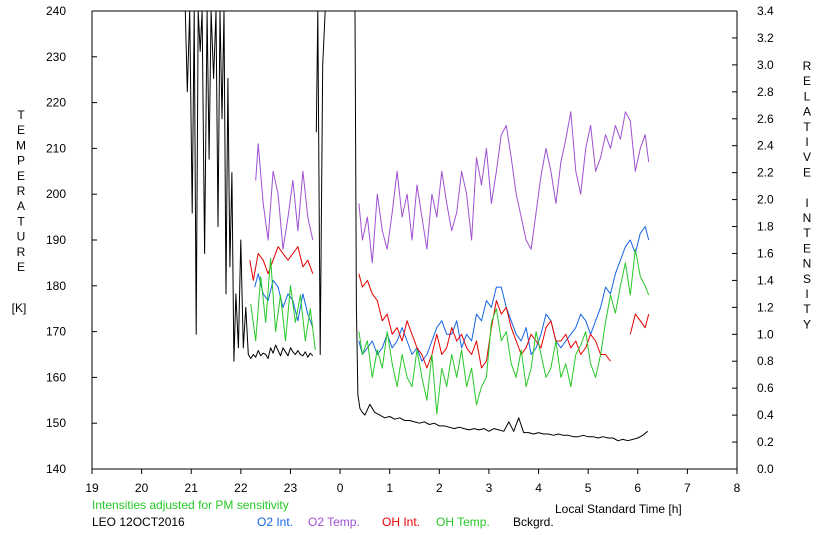  What do you see at coordinates (21, 145) in the screenshot?
I see `y-axis-label-left-letter: M` at bounding box center [21, 145].